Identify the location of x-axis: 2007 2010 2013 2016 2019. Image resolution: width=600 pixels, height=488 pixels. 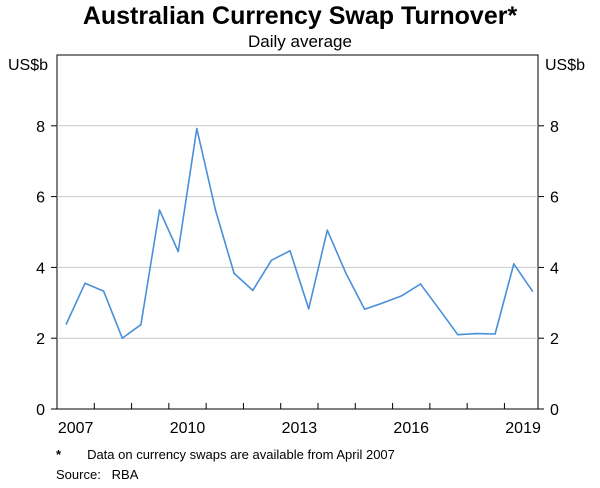
(298, 420).